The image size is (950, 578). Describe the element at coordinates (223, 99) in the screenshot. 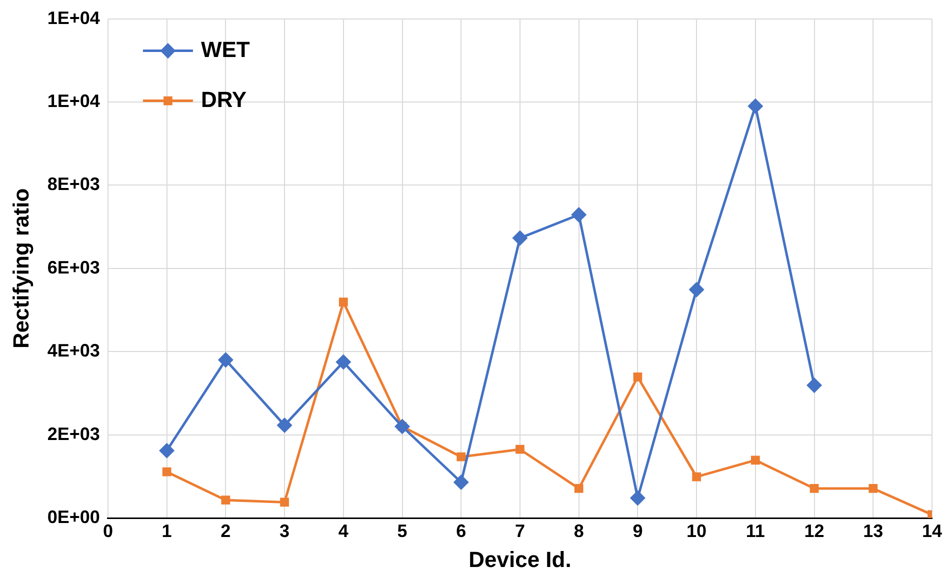

I see `legend-label: DRY` at that location.